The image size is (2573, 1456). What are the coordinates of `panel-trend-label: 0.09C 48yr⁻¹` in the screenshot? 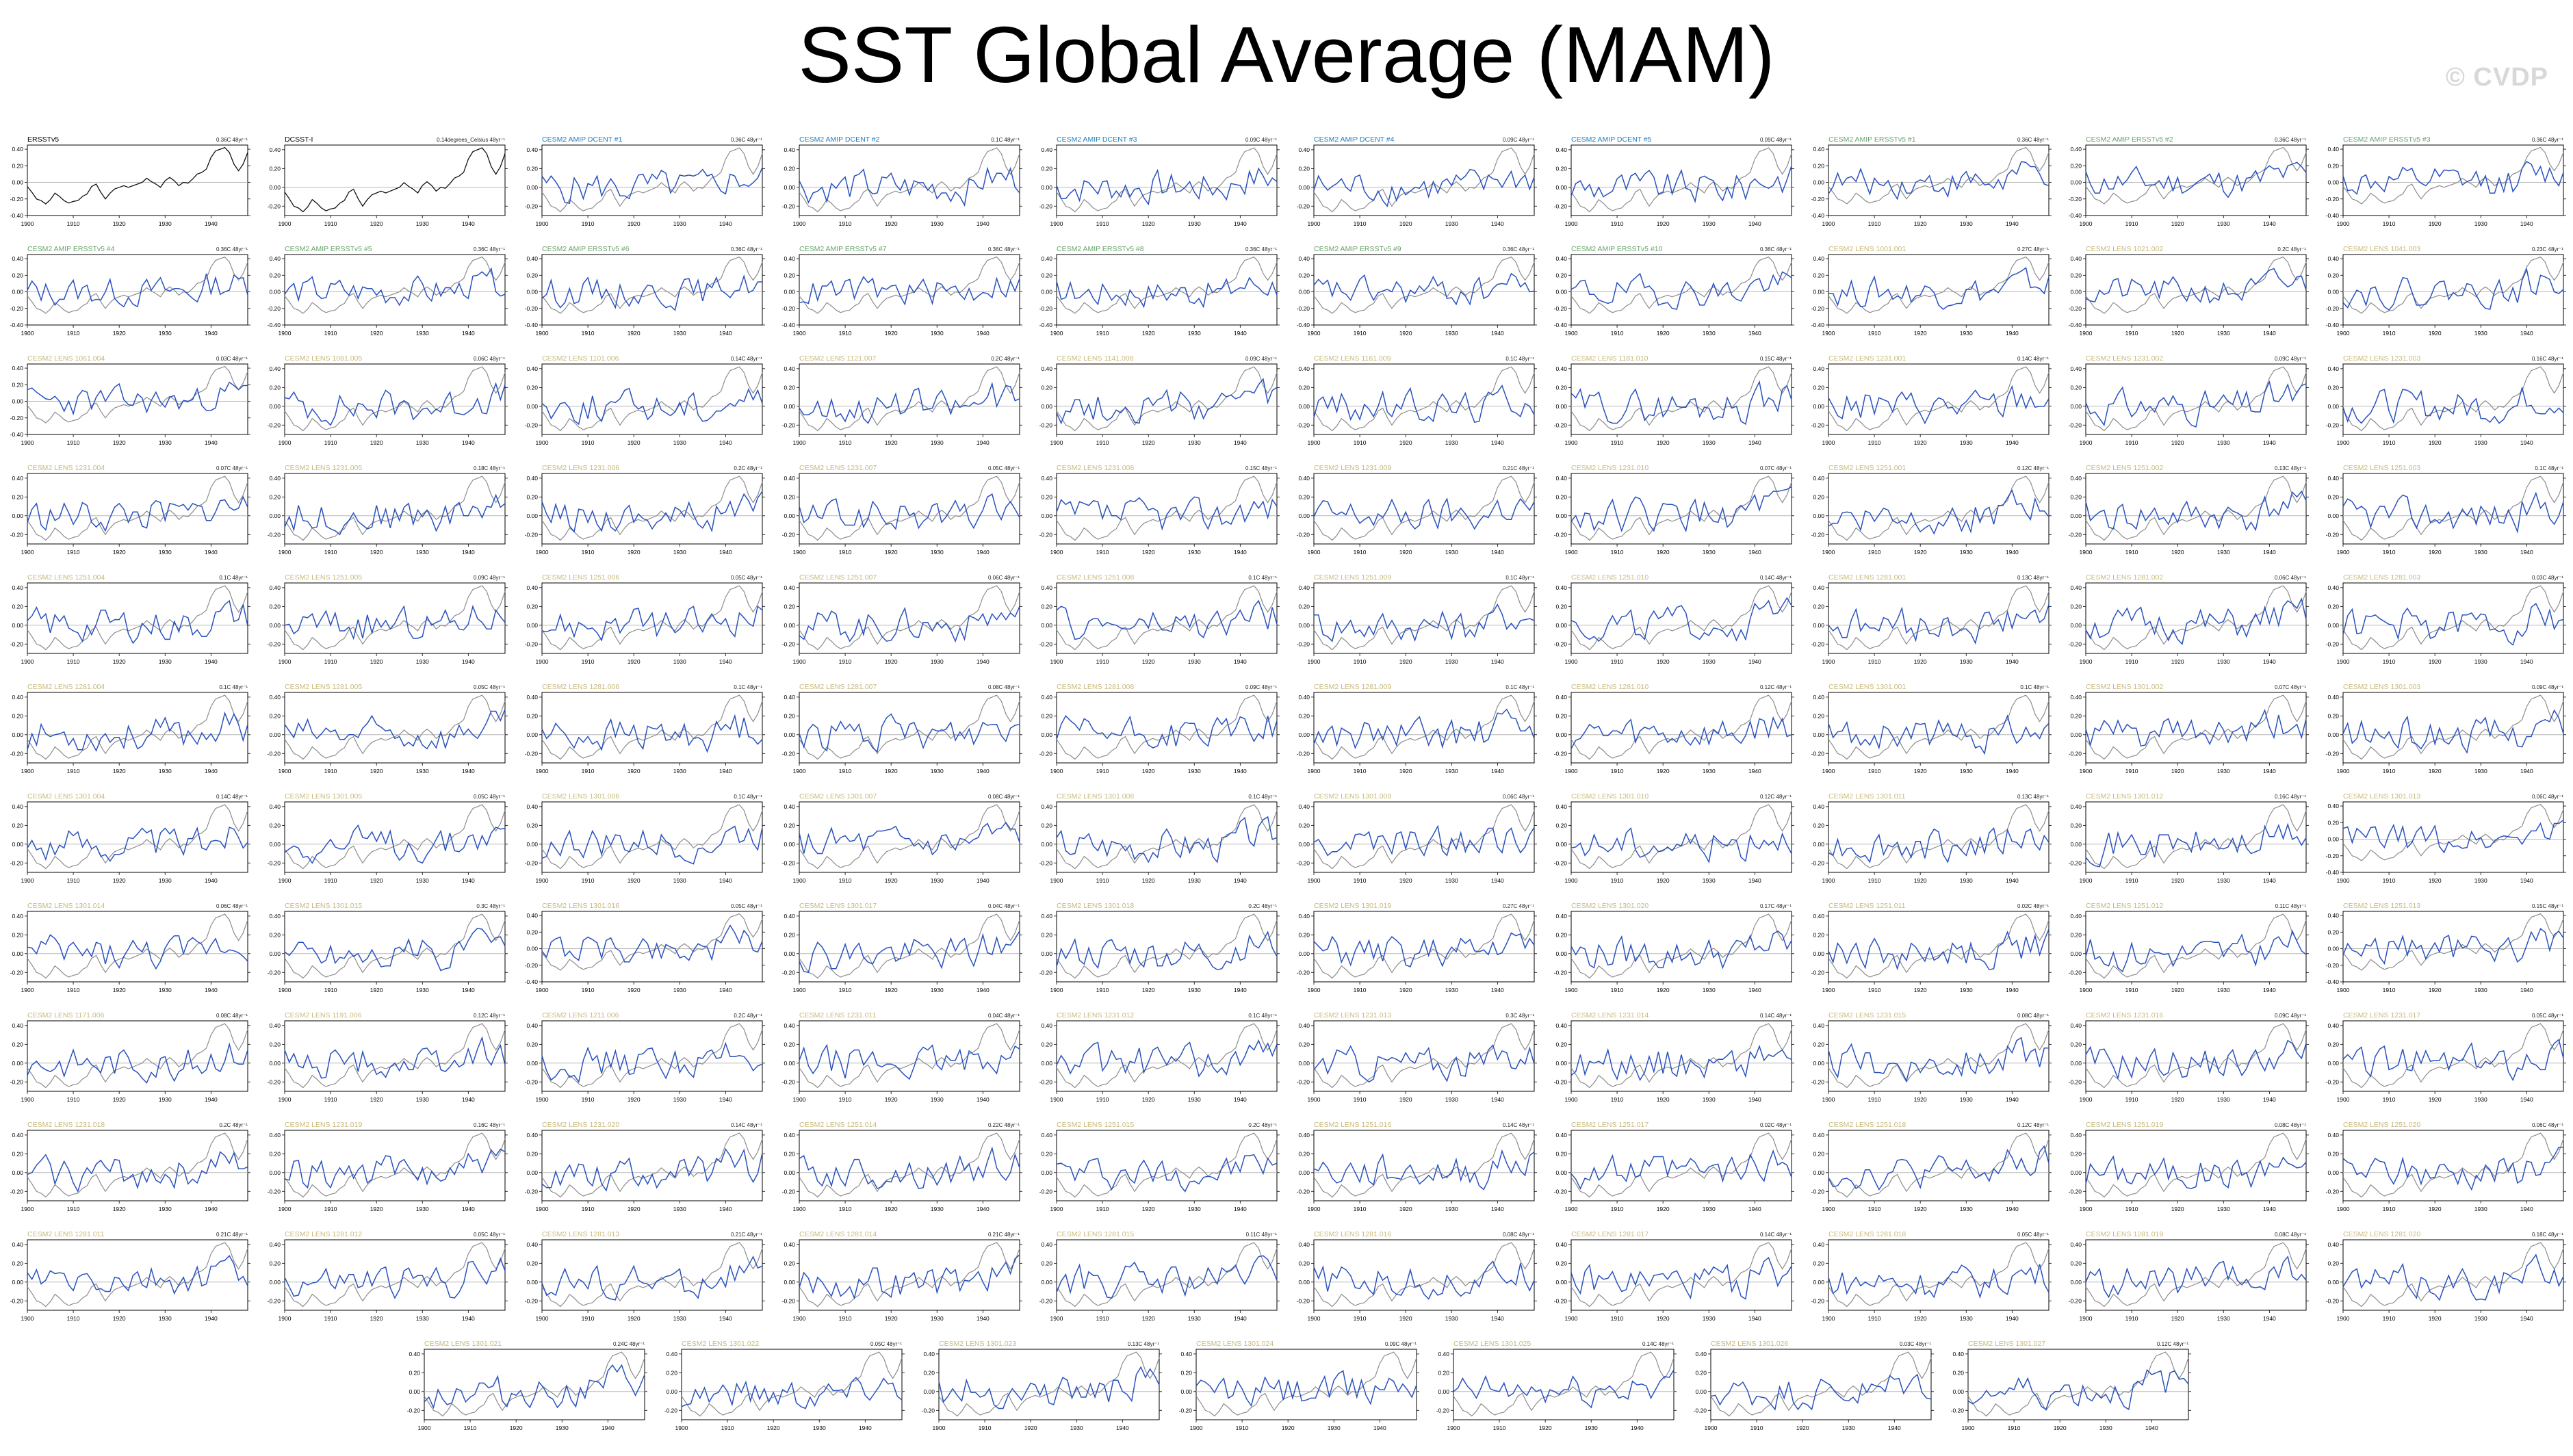 It's located at (489, 578).